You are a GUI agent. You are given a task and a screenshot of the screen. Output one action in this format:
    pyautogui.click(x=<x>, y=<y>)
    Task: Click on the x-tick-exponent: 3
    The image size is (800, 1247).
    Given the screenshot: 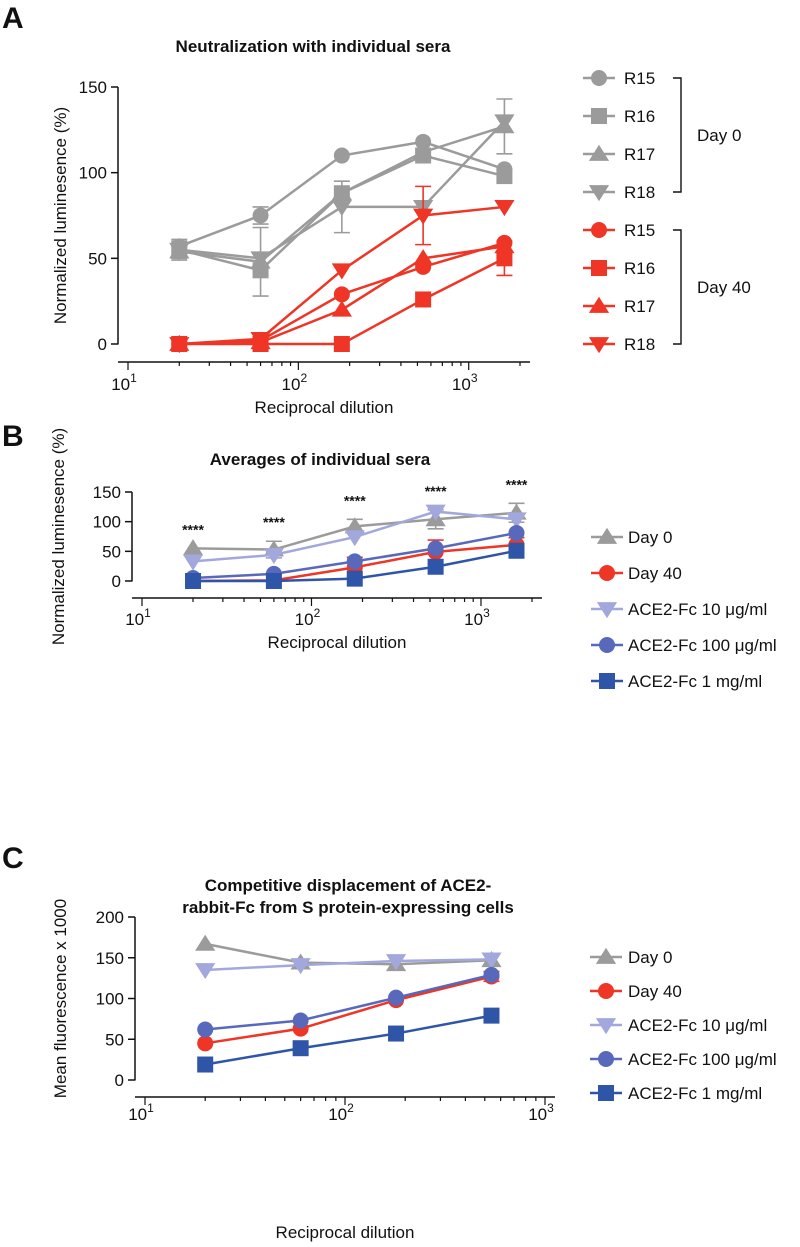 What is the action you would take?
    pyautogui.click(x=550, y=1108)
    